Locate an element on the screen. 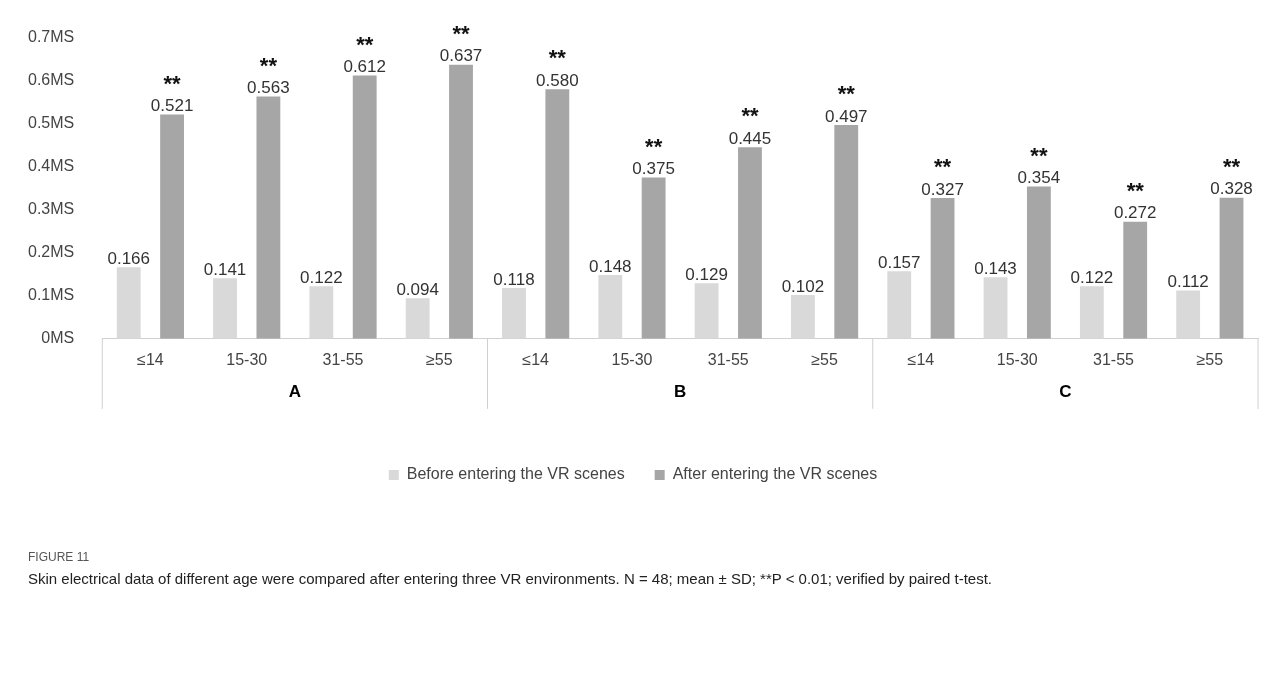 The image size is (1288, 684). y-tick-label: 0.5MS is located at coordinates (51, 123).